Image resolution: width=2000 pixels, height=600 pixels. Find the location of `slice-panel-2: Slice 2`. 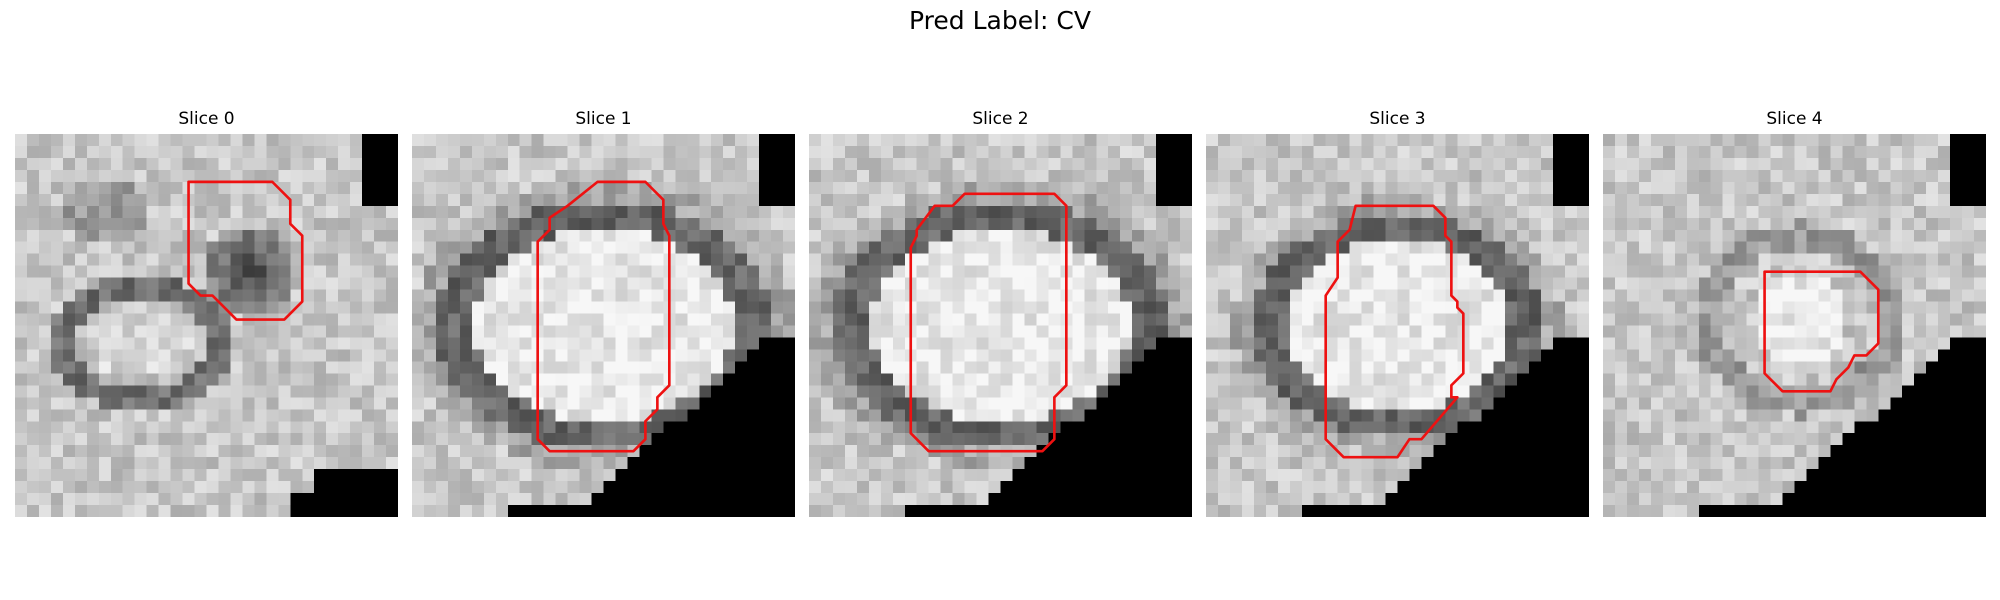

slice-panel-2: Slice 2 is located at coordinates (1000, 312).